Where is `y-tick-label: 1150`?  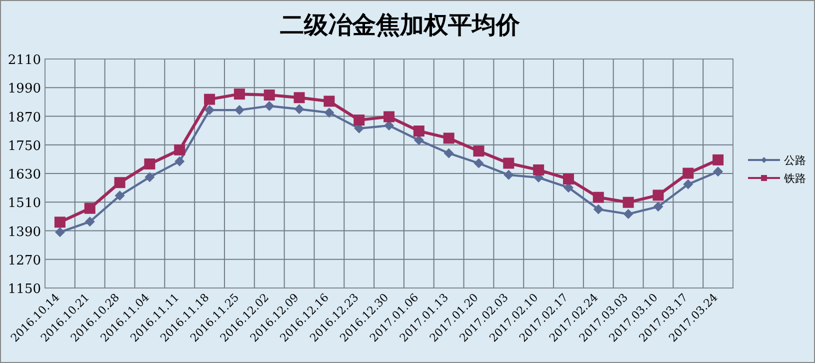 y-tick-label: 1150 is located at coordinates (24, 289).